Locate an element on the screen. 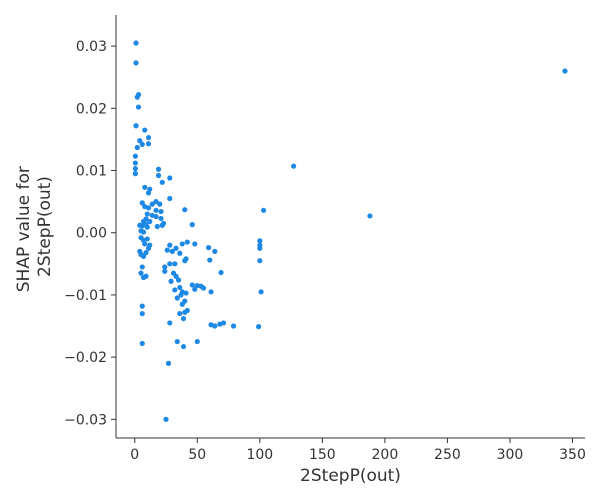 This screenshot has width=600, height=504. x-tick-label: 50 is located at coordinates (197, 455).